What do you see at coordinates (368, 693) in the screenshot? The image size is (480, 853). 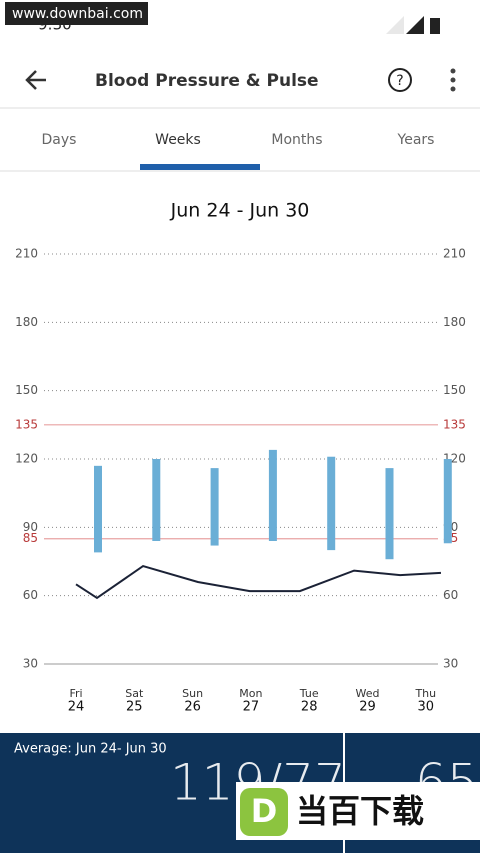 I see `x-tick-label: Wed` at bounding box center [368, 693].